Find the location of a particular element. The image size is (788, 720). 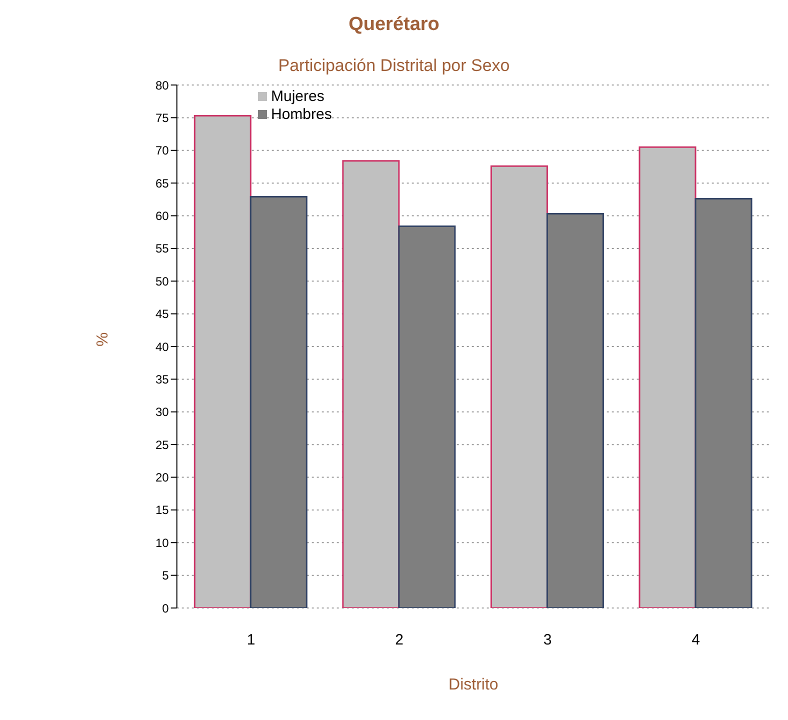

y-tick-label: 70 is located at coordinates (163, 151).